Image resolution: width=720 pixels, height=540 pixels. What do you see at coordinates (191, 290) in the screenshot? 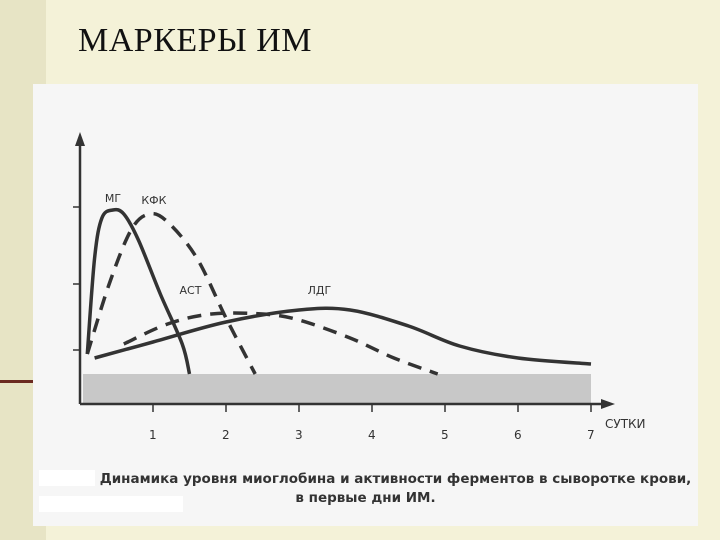
I see `series-label: АСТ` at bounding box center [191, 290].